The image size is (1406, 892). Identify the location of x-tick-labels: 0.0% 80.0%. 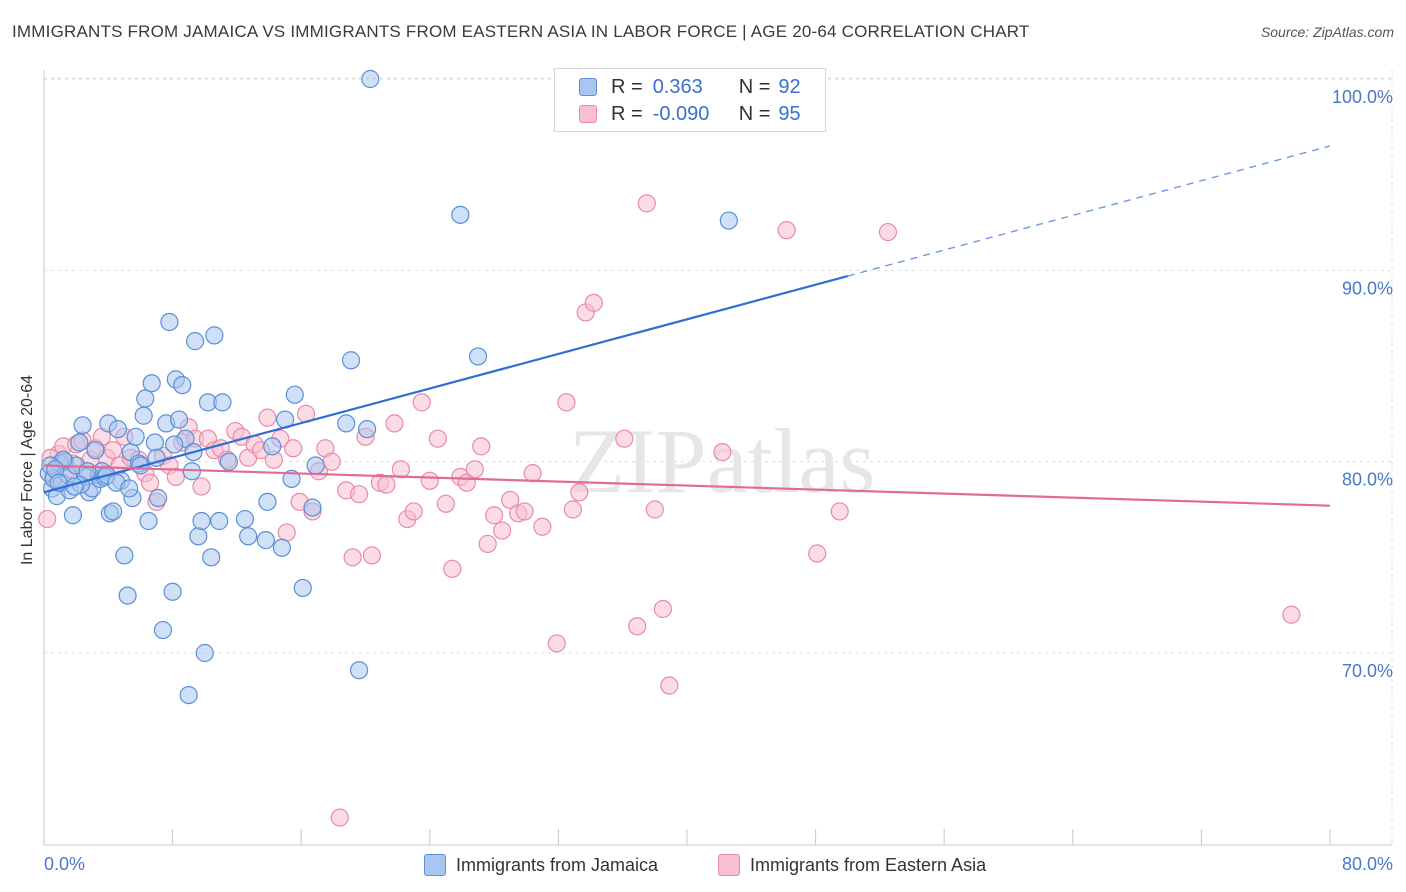
(718, 864).